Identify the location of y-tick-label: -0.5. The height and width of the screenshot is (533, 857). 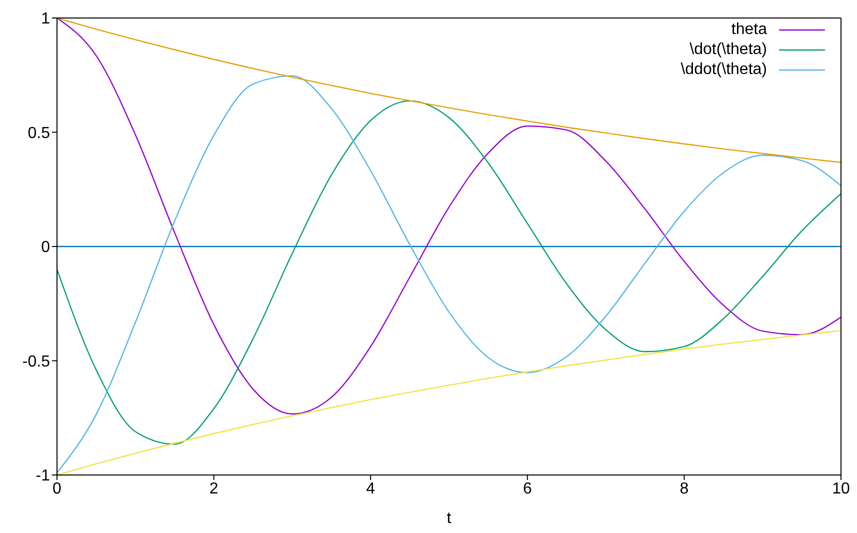
(36, 361).